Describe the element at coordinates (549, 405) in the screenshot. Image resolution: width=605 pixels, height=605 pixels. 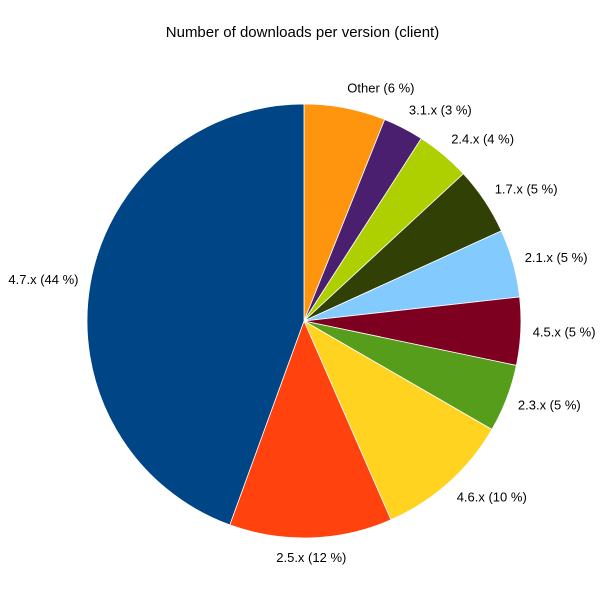
I see `slice-label-2.3.x: 2.3.x (5 %)` at that location.